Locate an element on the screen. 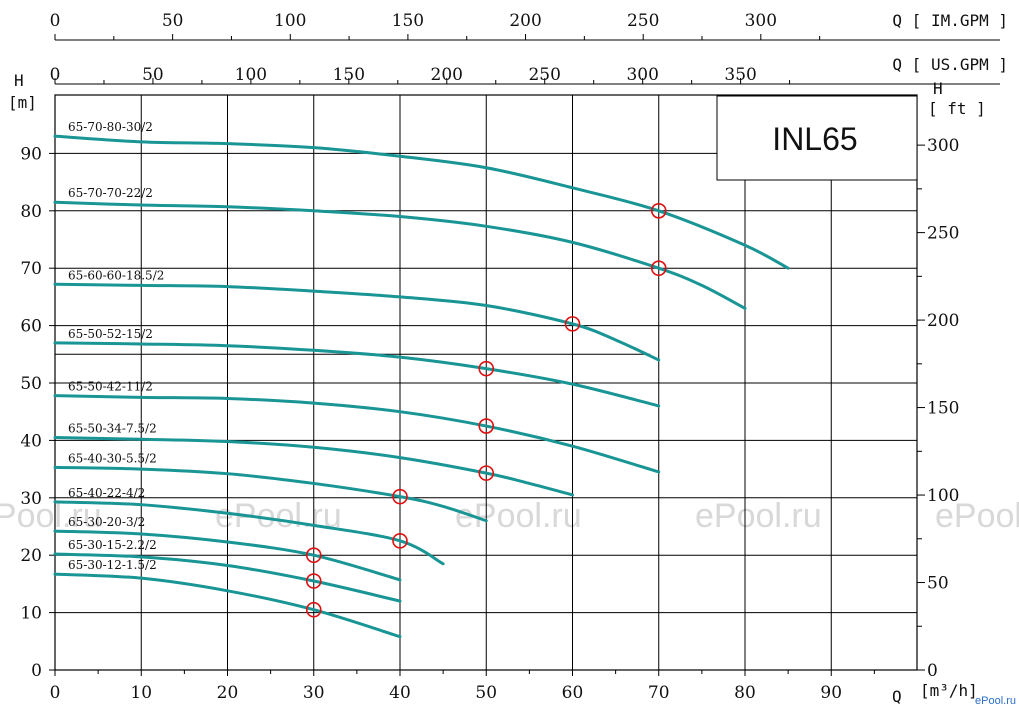 This screenshot has height=708, width=1019. model-title-frame is located at coordinates (817, 138).